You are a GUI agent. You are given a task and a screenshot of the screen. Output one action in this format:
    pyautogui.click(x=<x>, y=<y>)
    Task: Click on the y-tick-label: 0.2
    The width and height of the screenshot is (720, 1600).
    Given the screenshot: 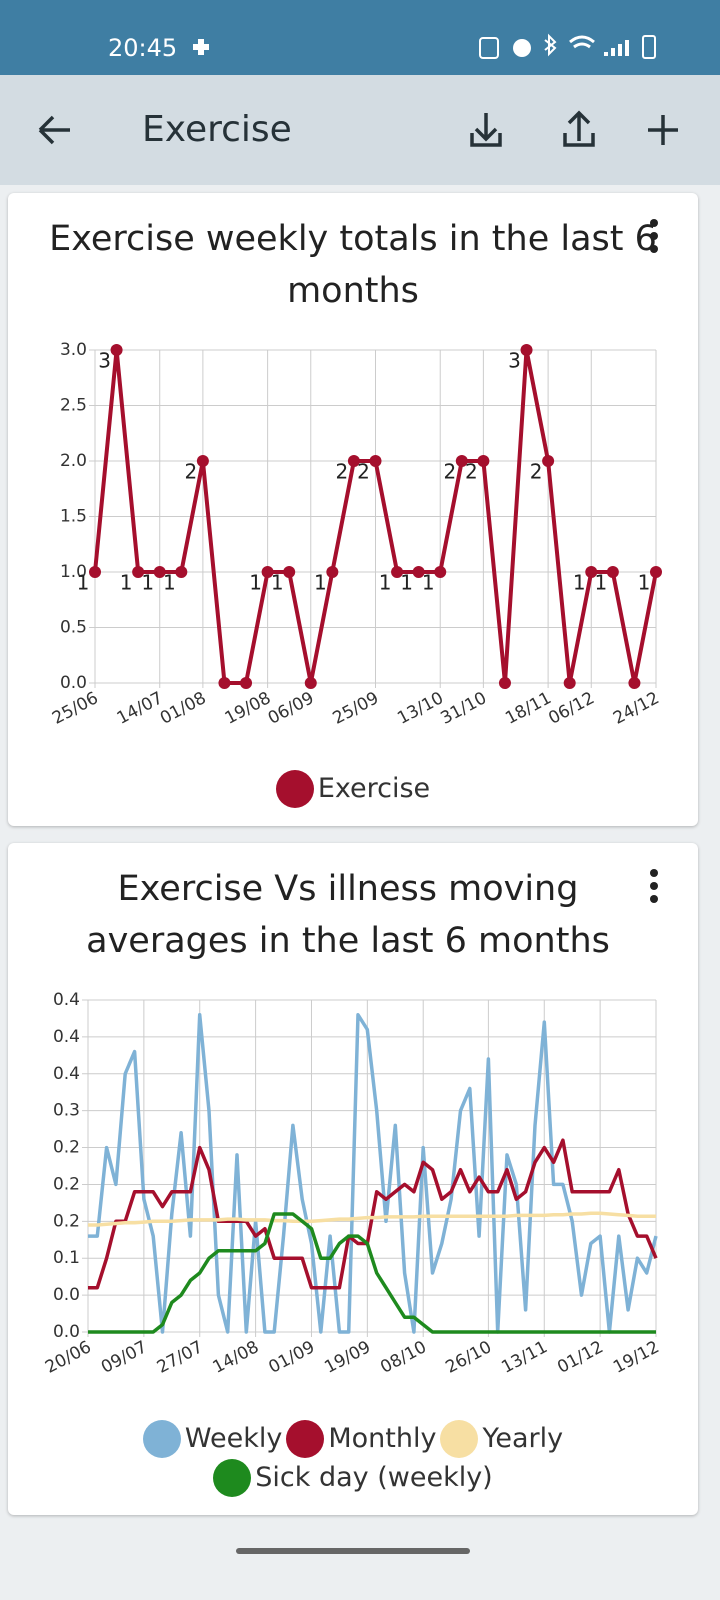 What is the action you would take?
    pyautogui.click(x=66, y=1148)
    